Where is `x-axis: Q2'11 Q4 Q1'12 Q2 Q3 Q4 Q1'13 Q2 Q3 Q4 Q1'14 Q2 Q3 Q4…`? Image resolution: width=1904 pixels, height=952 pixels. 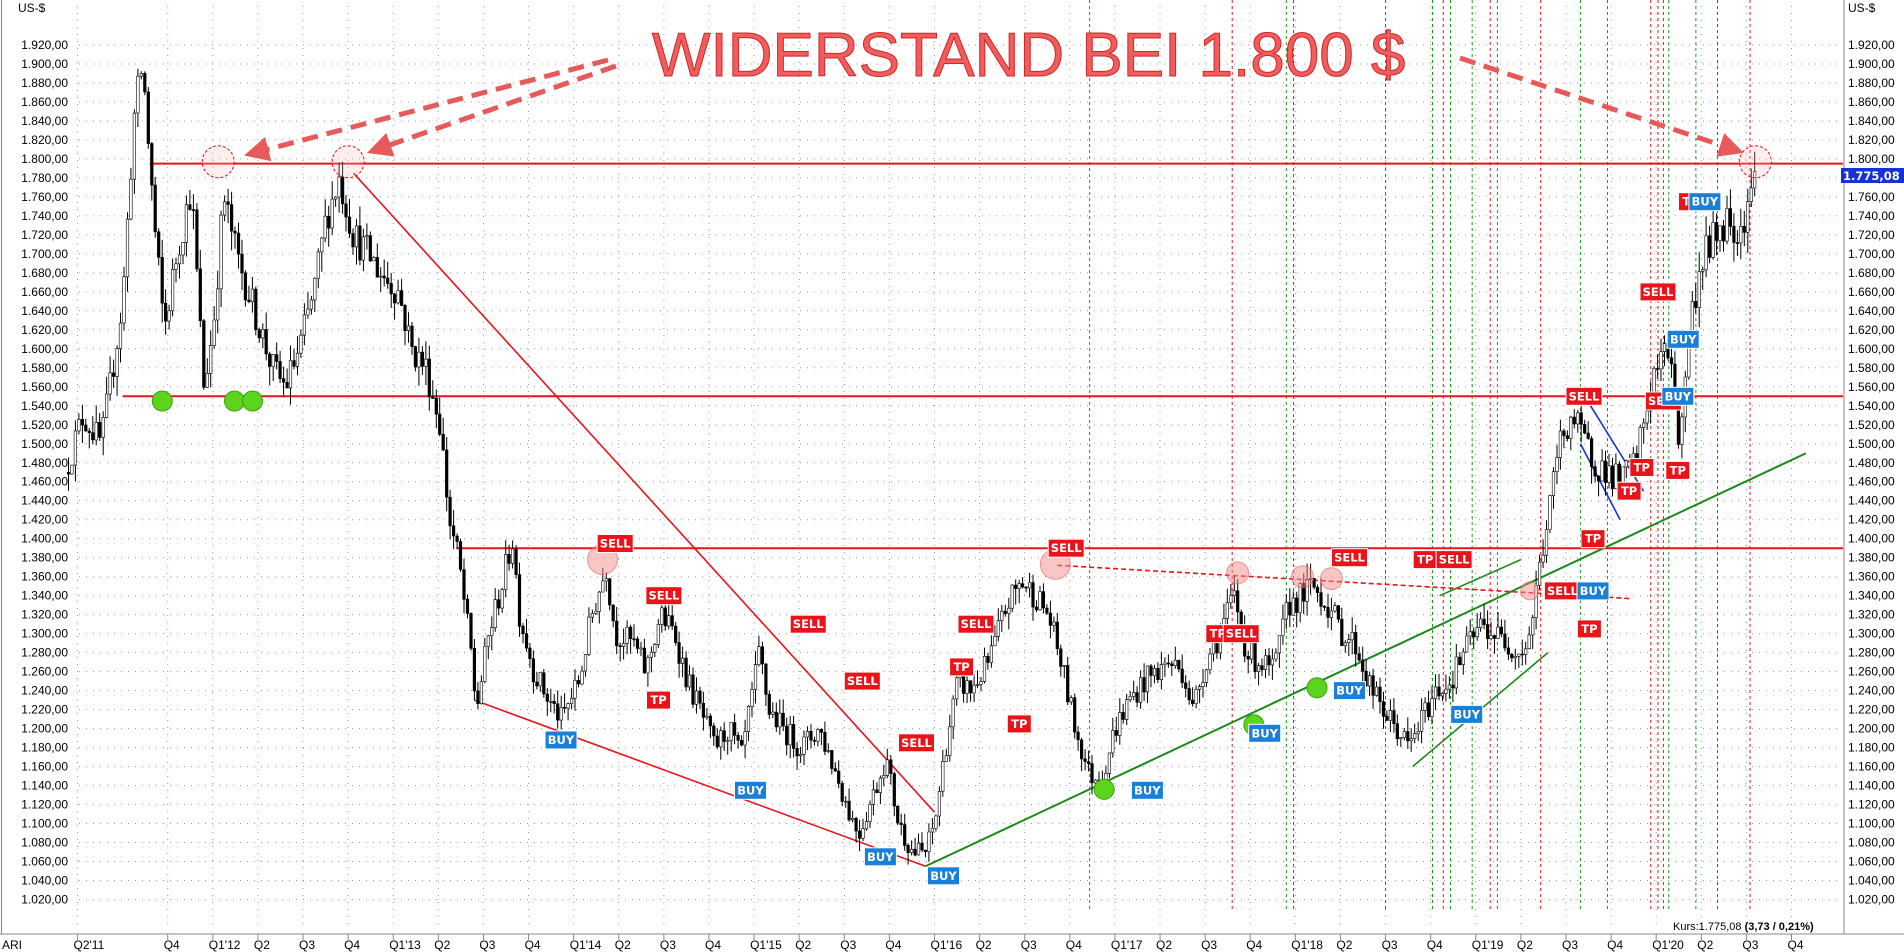 x-axis: Q2'11 Q4 Q1'12 Q2 Q3 Q4 Q1'13 Q2 Q3 Q4 Q1'14 Q2 Q3 Q4… is located at coordinates (939, 943).